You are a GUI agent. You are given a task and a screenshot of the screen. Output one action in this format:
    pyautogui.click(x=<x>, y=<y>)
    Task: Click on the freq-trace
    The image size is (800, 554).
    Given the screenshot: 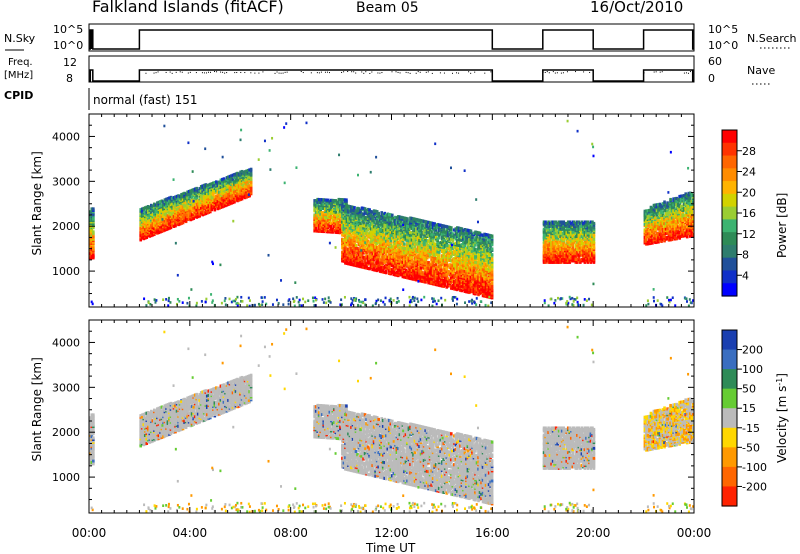 What is the action you would take?
    pyautogui.click(x=391, y=75)
    